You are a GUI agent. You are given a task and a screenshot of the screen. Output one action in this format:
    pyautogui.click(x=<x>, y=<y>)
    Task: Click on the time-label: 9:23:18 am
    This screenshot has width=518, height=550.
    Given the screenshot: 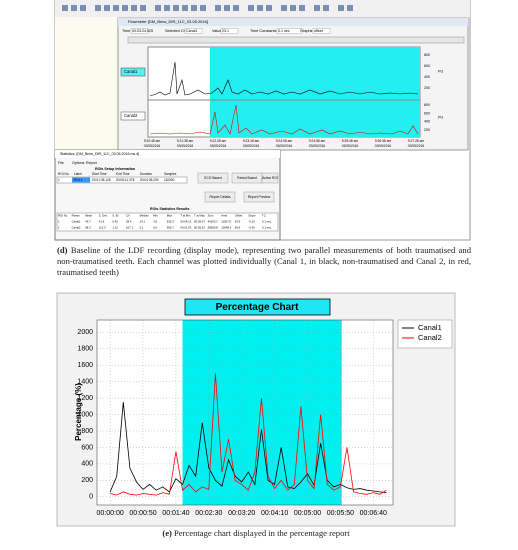 What is the action you would take?
    pyautogui.click(x=251, y=141)
    